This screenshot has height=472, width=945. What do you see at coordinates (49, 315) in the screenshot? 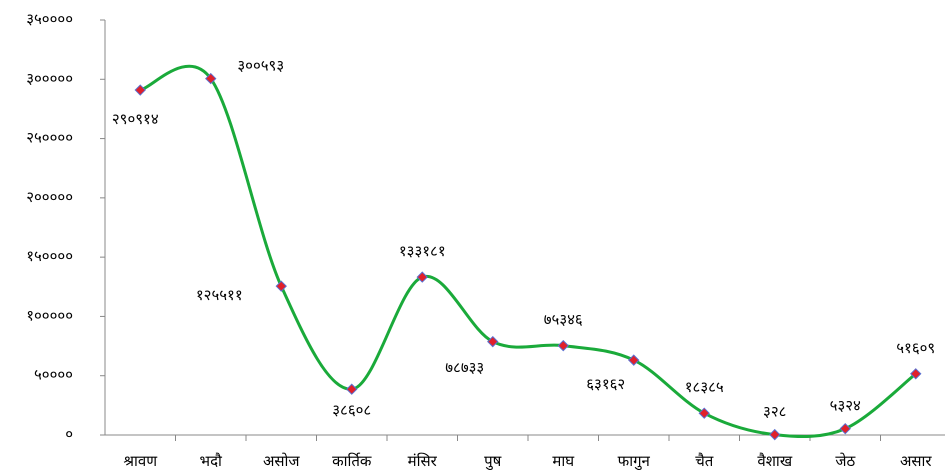
I see `y-tick-label: १०००००` at bounding box center [49, 315].